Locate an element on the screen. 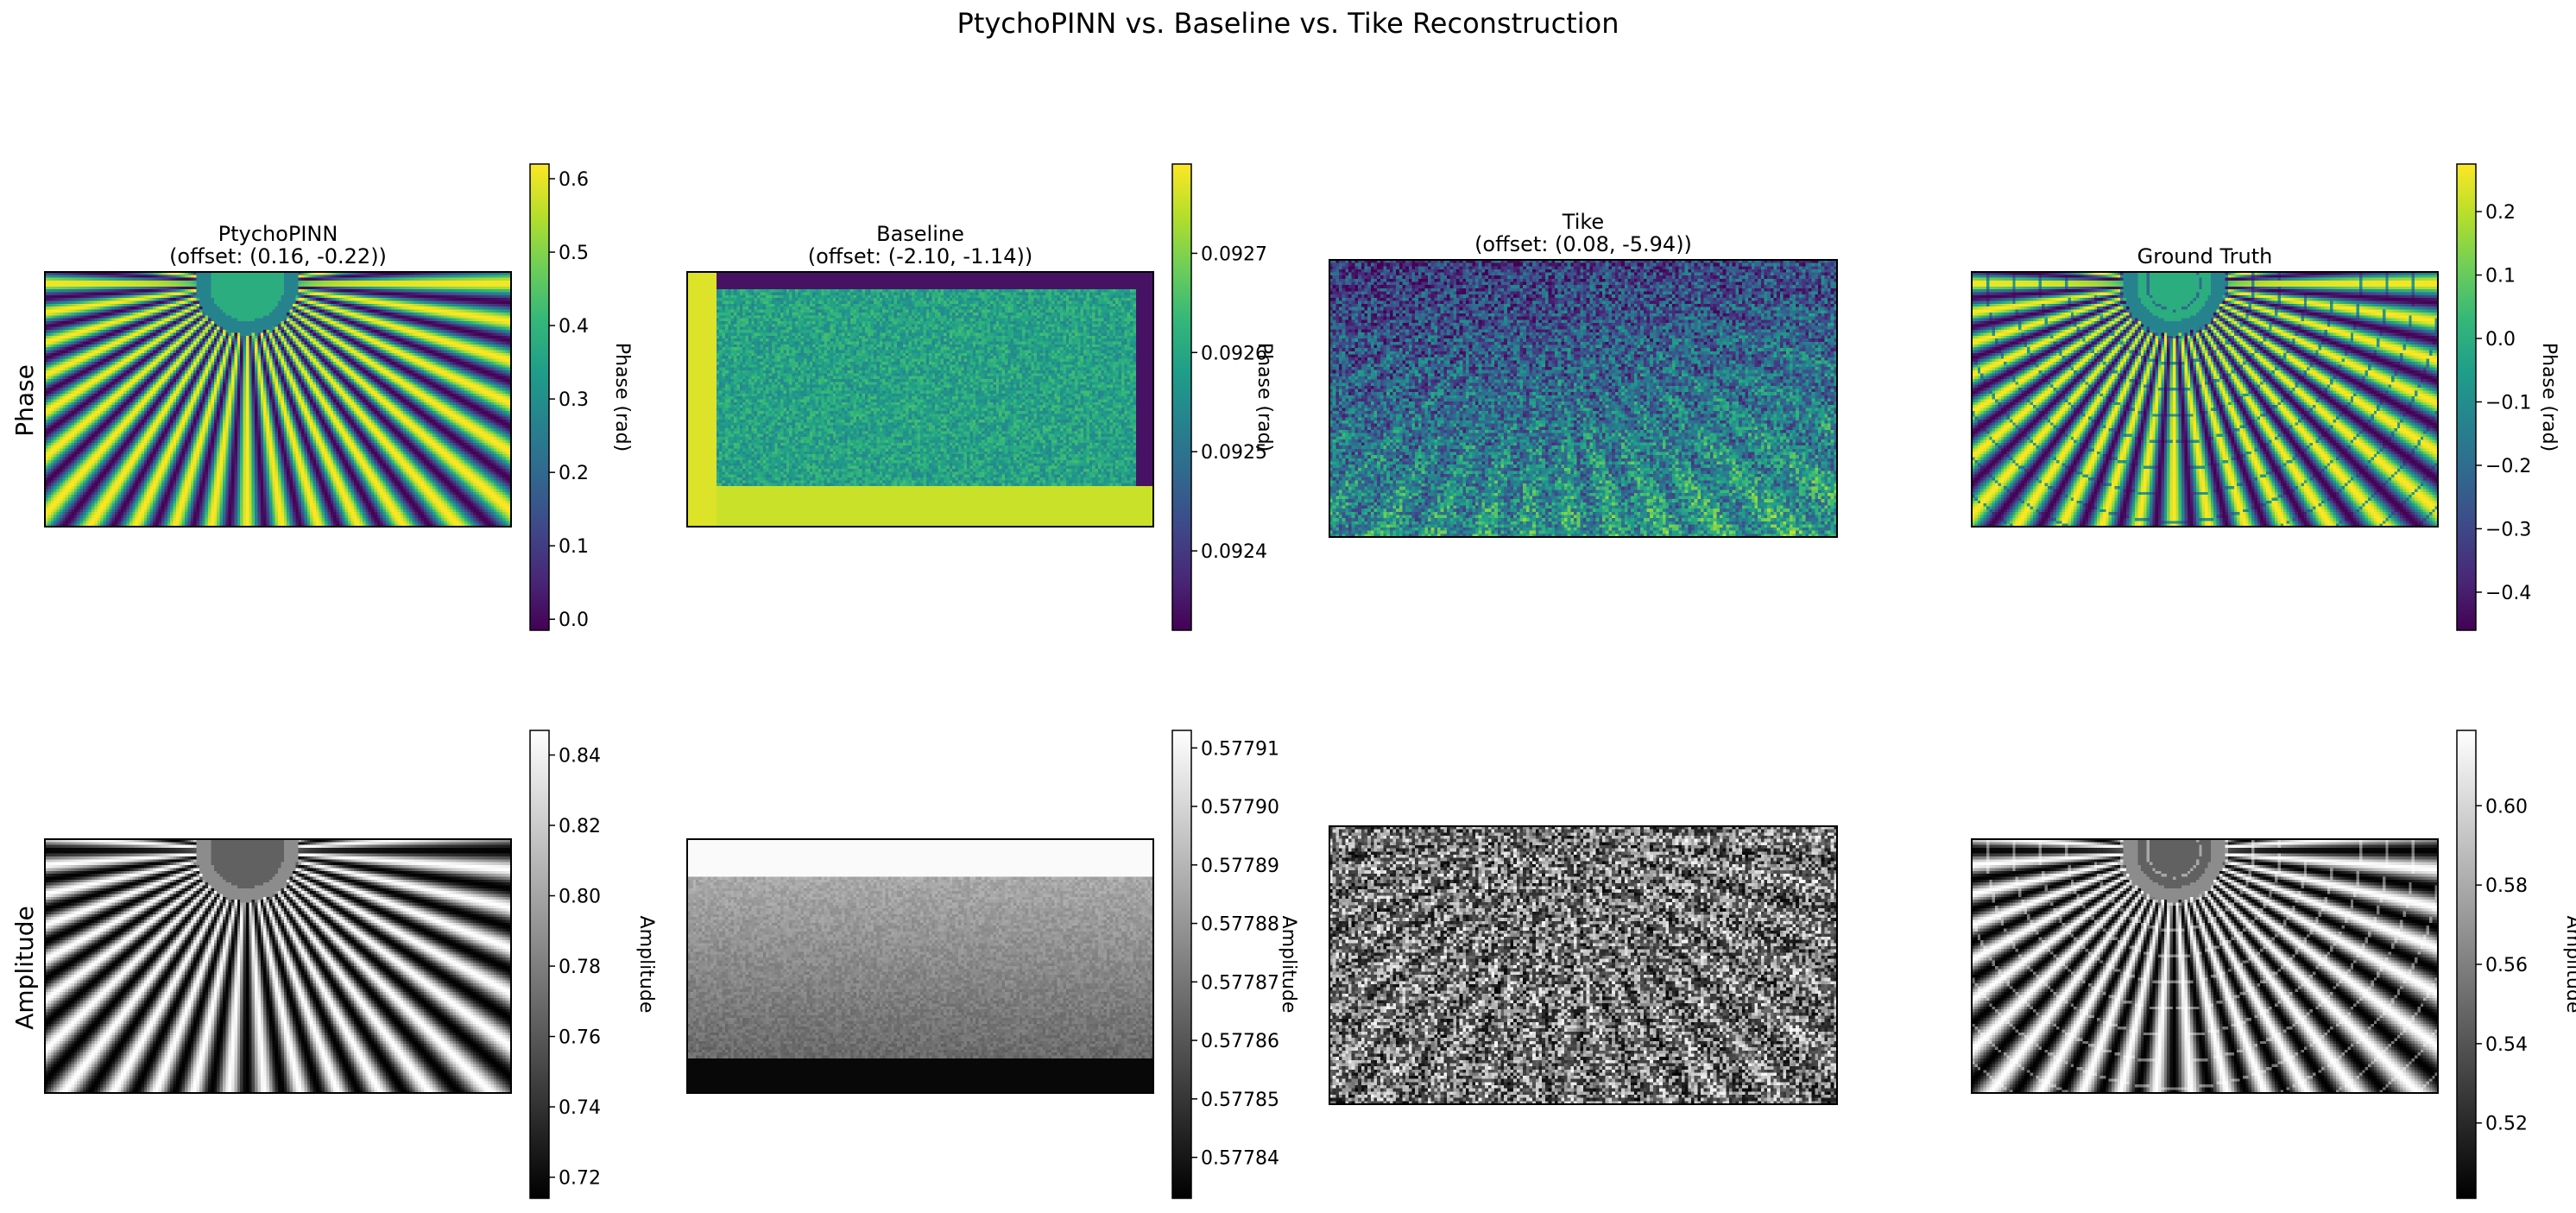 The image size is (2576, 1213). row-label-amplitude: Amplitude is located at coordinates (24, 968).